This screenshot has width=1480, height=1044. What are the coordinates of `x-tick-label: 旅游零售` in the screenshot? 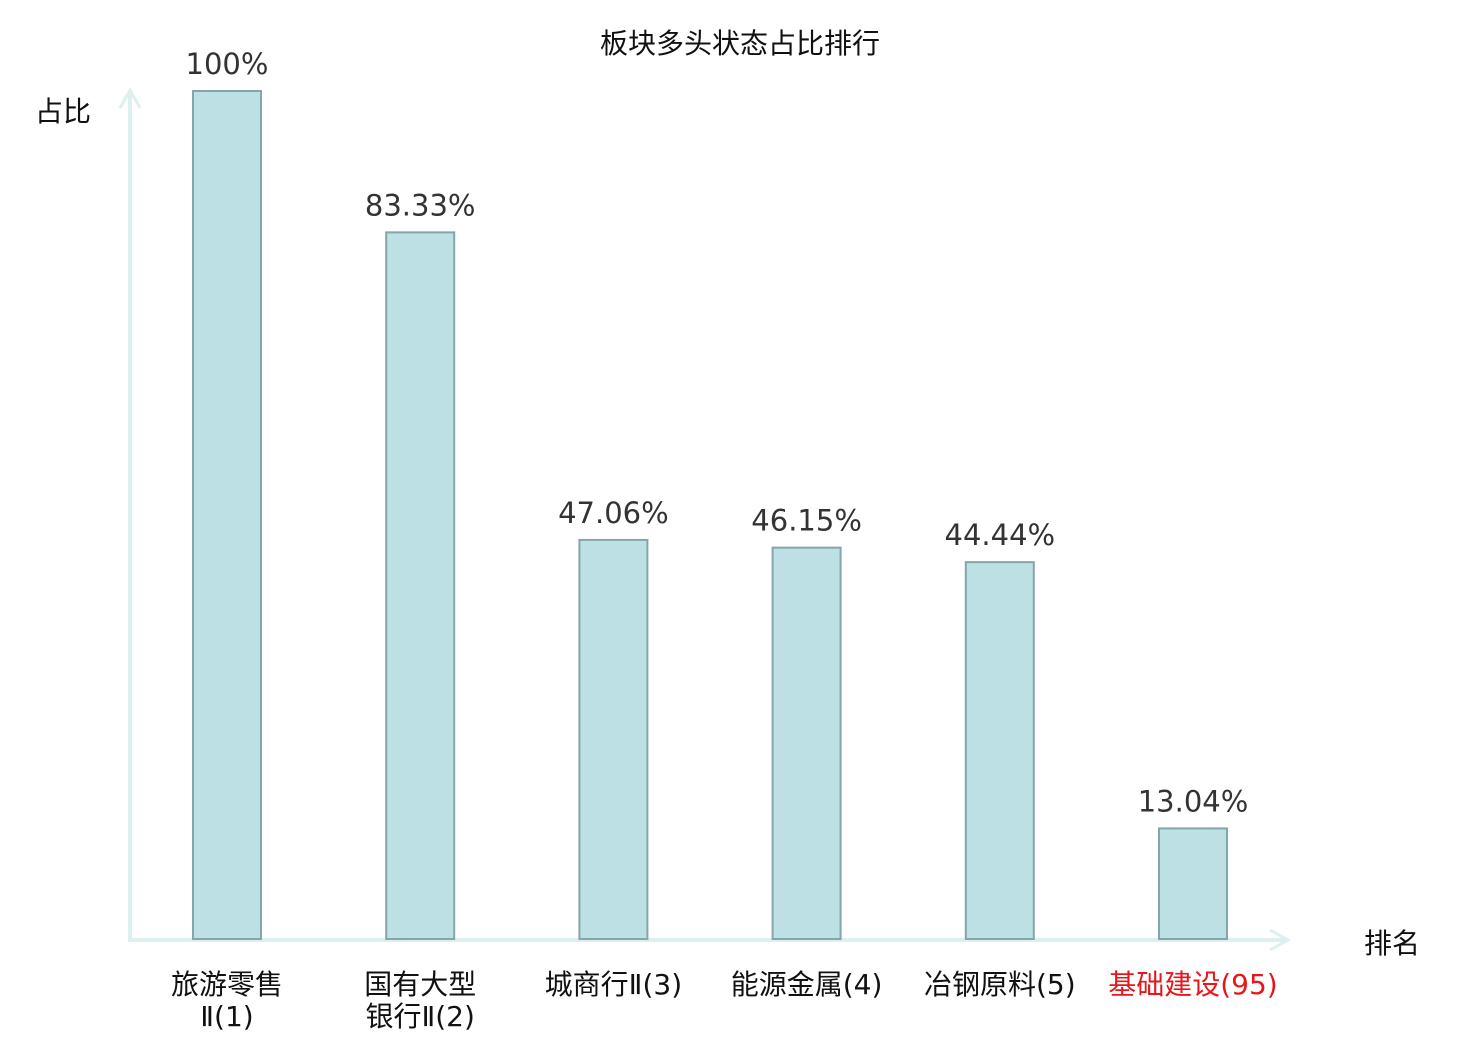 It's located at (227, 984).